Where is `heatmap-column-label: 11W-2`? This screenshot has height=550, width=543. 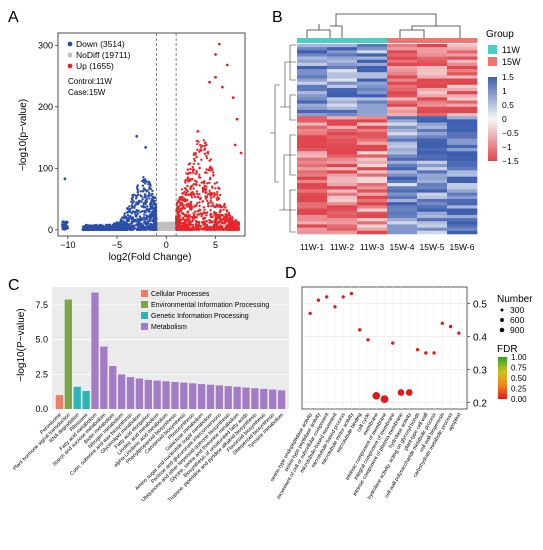 heatmap-column-label: 11W-2 is located at coordinates (342, 247).